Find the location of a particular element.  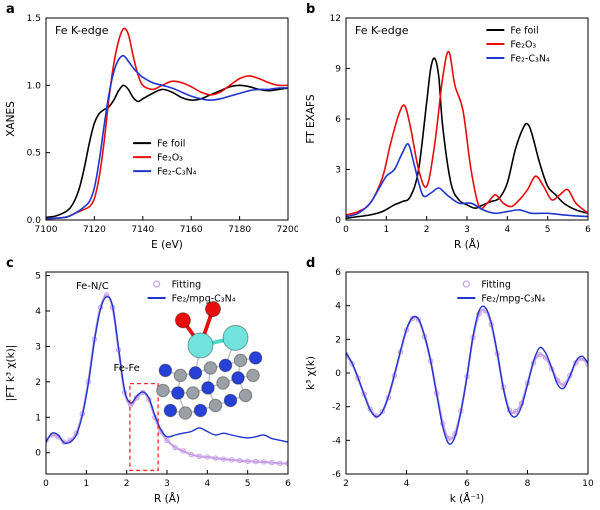

legend-label: Fe₂/mpg-C₃N₄ is located at coordinates (513, 299).